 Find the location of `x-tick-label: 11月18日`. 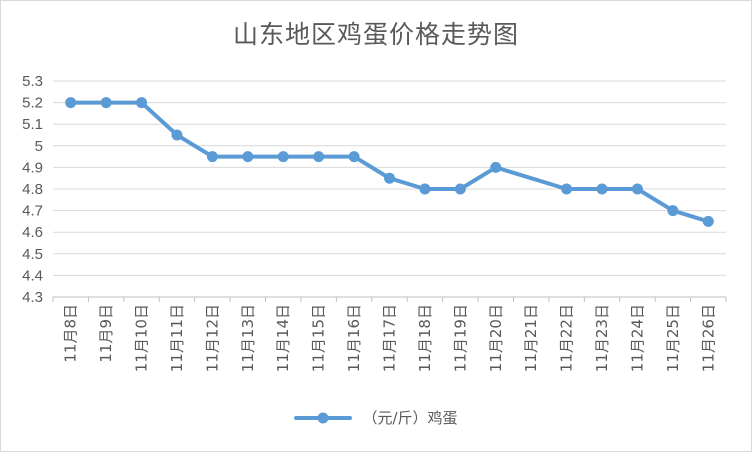

x-tick-label: 11月18日 is located at coordinates (425, 338).